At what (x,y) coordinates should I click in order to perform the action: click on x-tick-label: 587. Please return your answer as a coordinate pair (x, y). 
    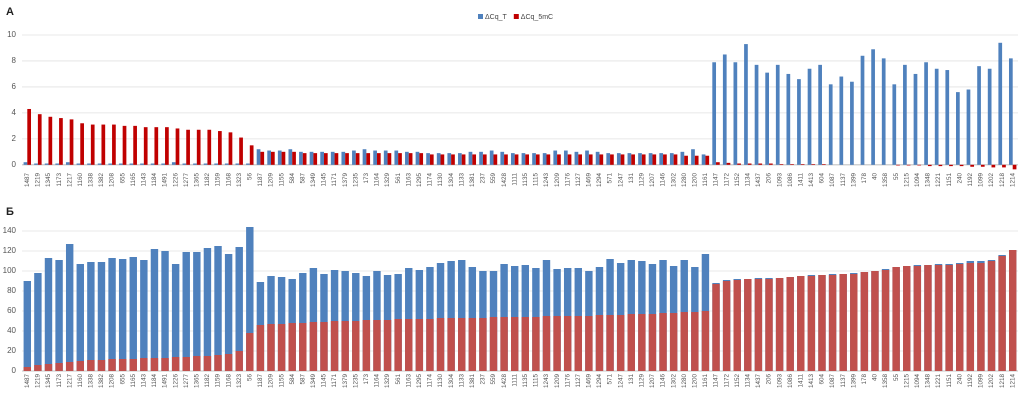
    Looking at the image, I should click on (302, 178).